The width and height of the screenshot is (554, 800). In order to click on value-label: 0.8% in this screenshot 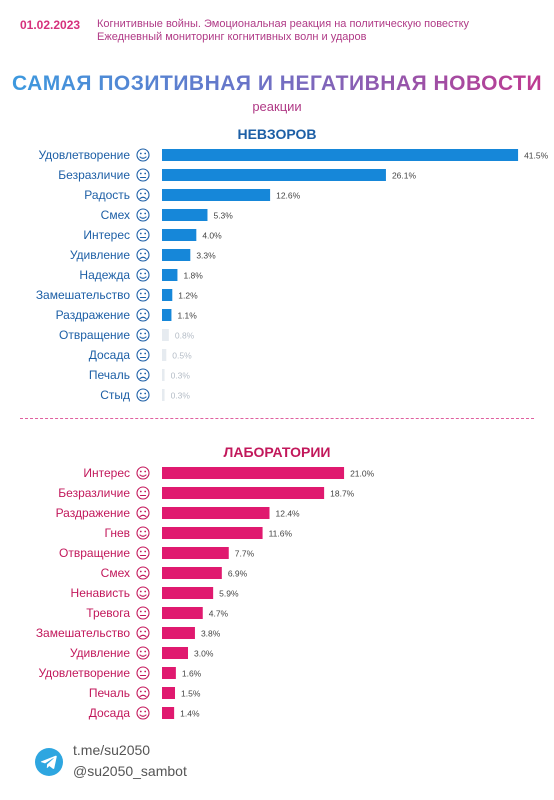, I will do `click(185, 336)`.